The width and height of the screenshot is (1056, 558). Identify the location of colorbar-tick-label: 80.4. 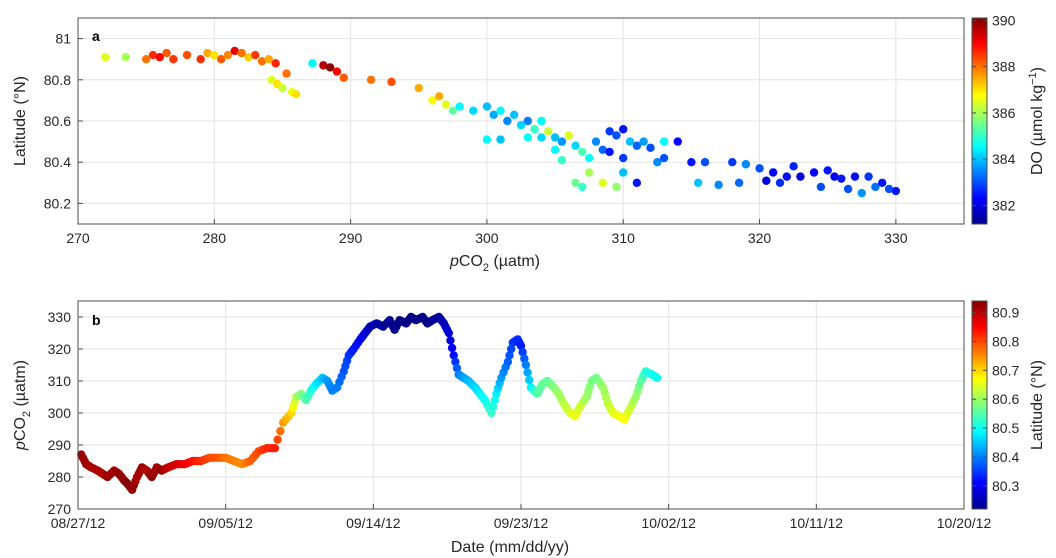
(1005, 457).